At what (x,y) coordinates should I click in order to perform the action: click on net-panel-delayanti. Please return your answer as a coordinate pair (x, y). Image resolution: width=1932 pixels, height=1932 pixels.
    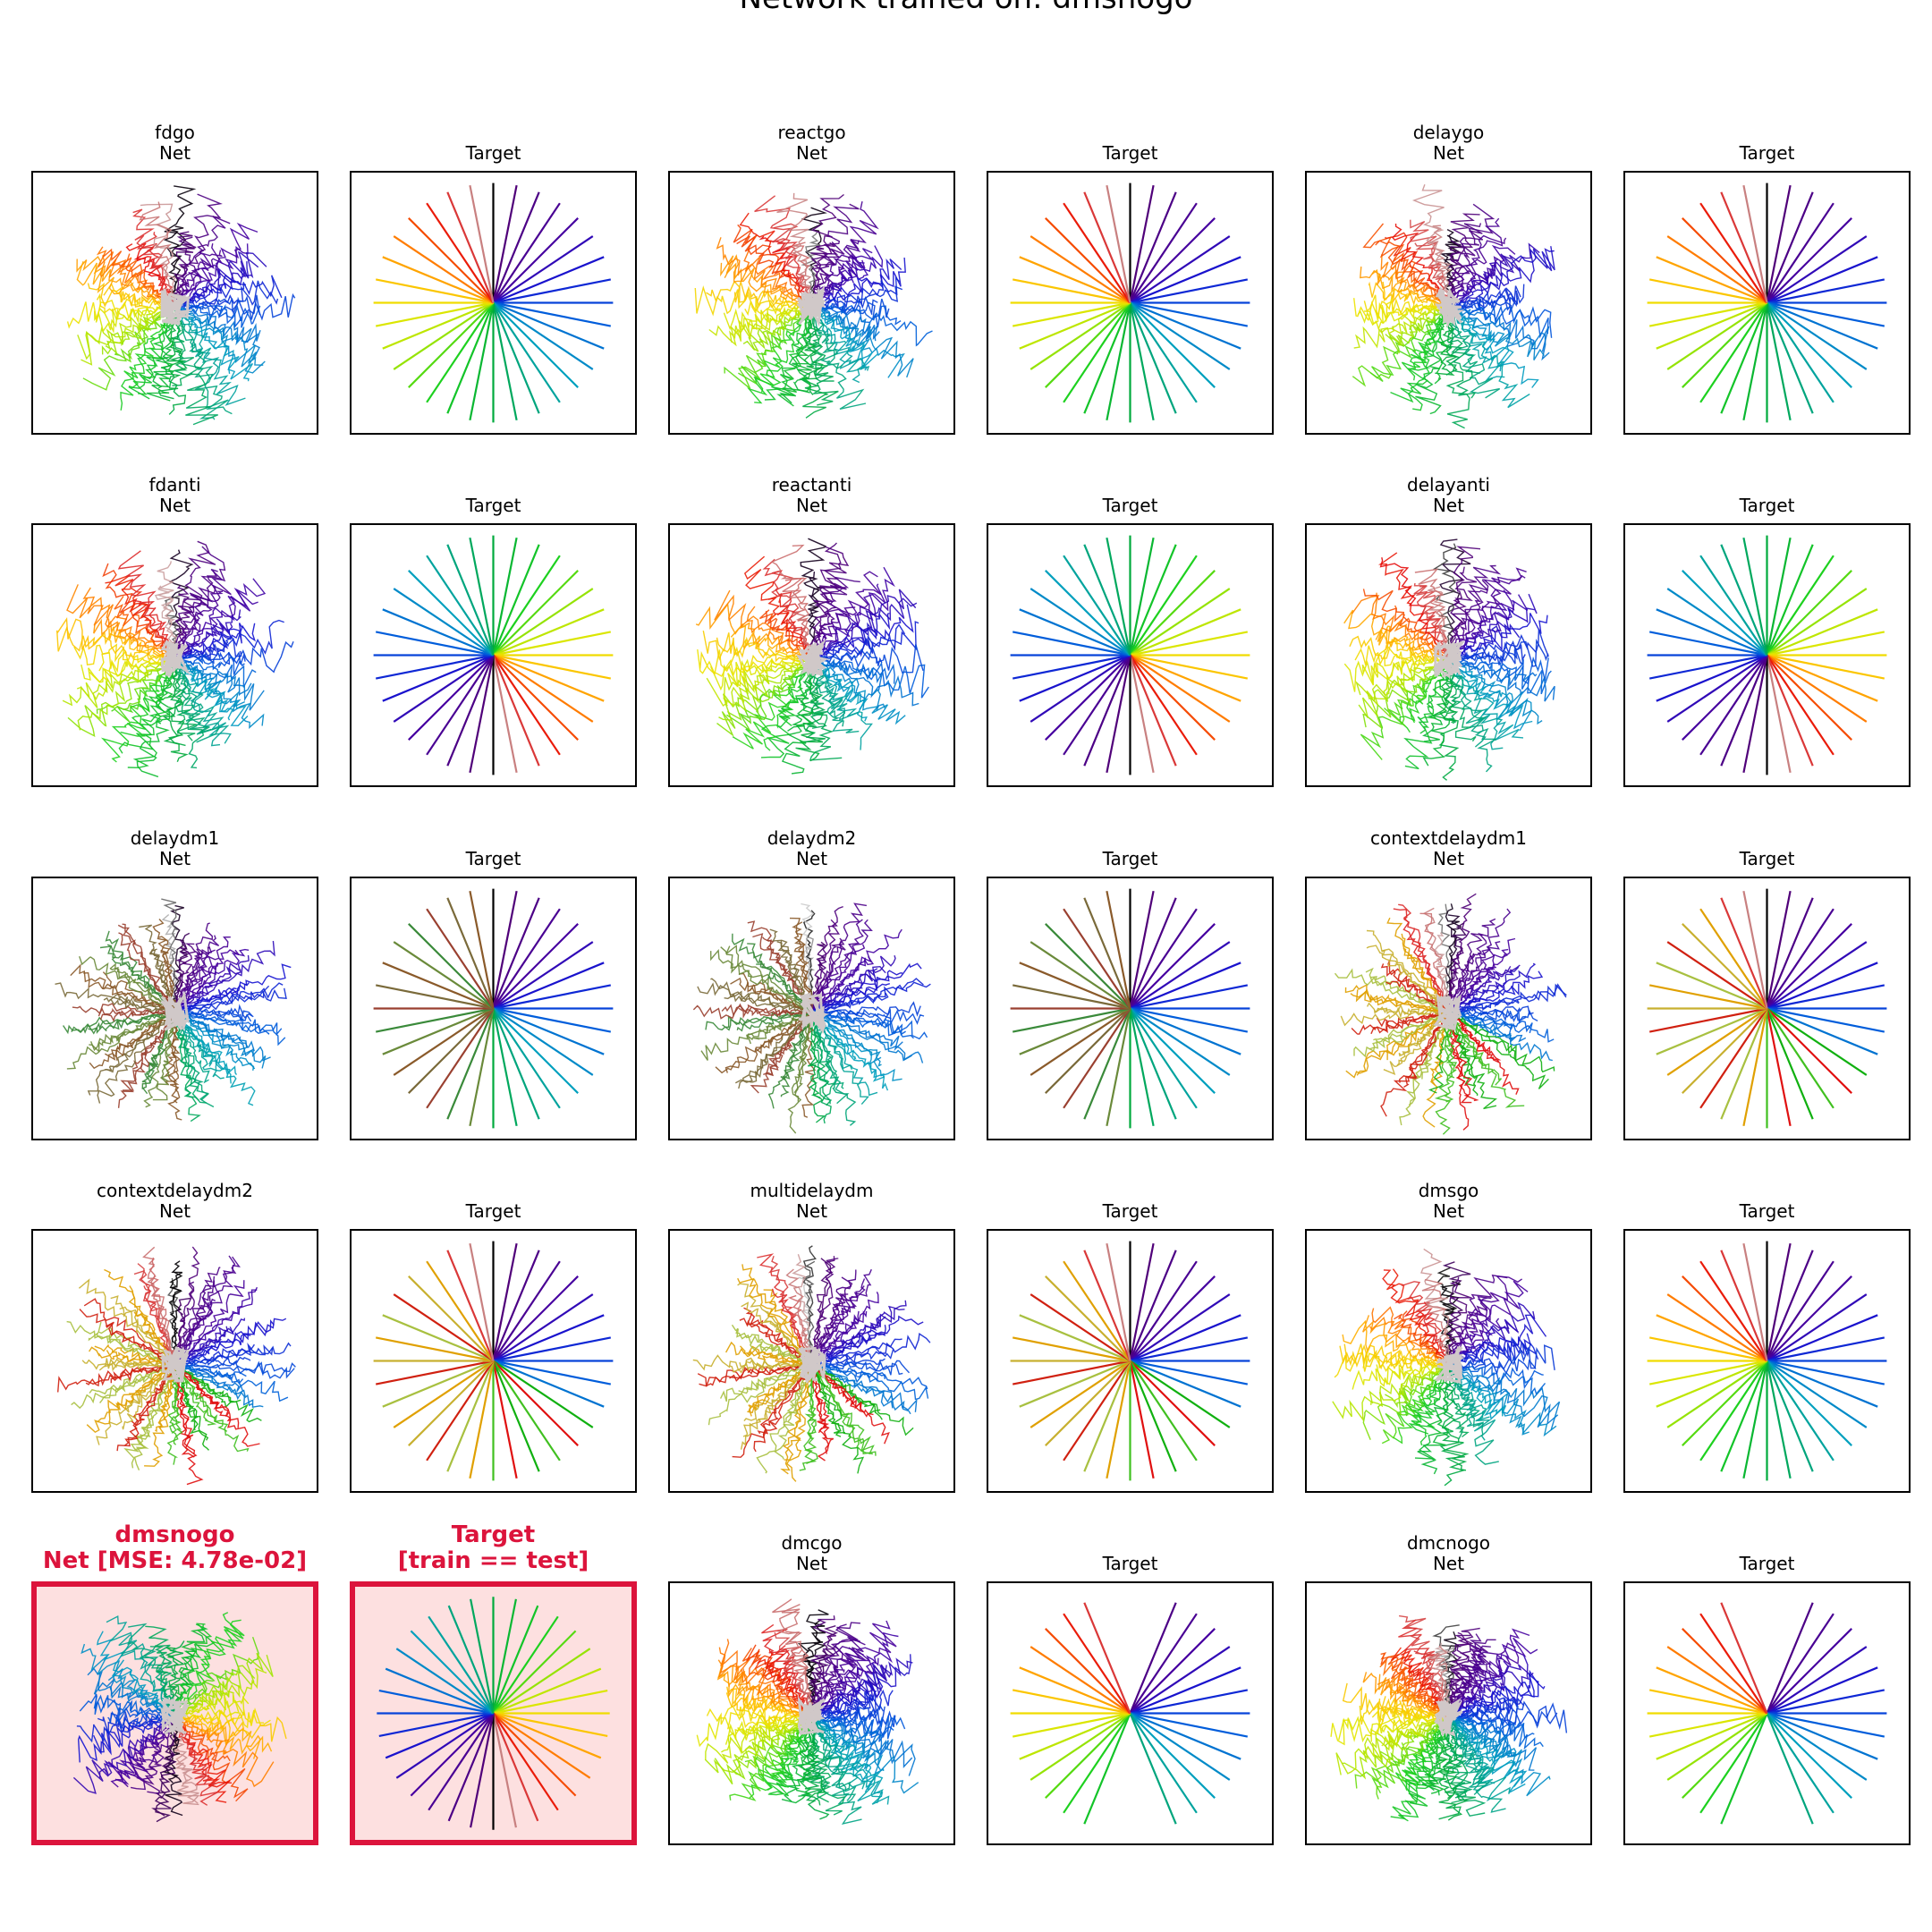
    Looking at the image, I should click on (1448, 655).